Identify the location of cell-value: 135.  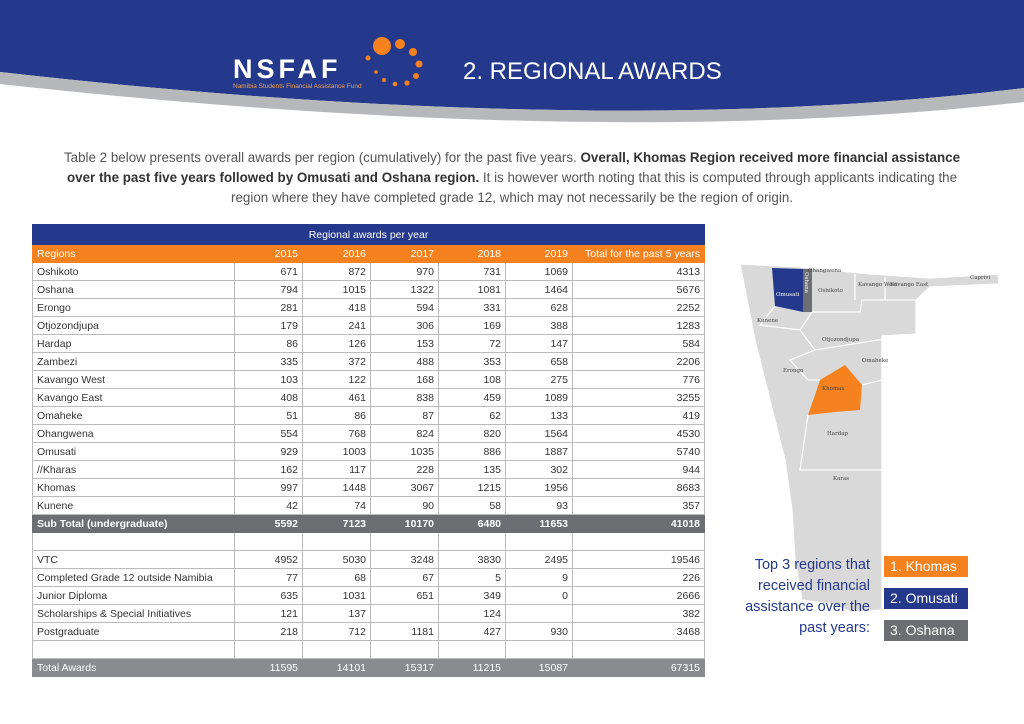
(472, 469).